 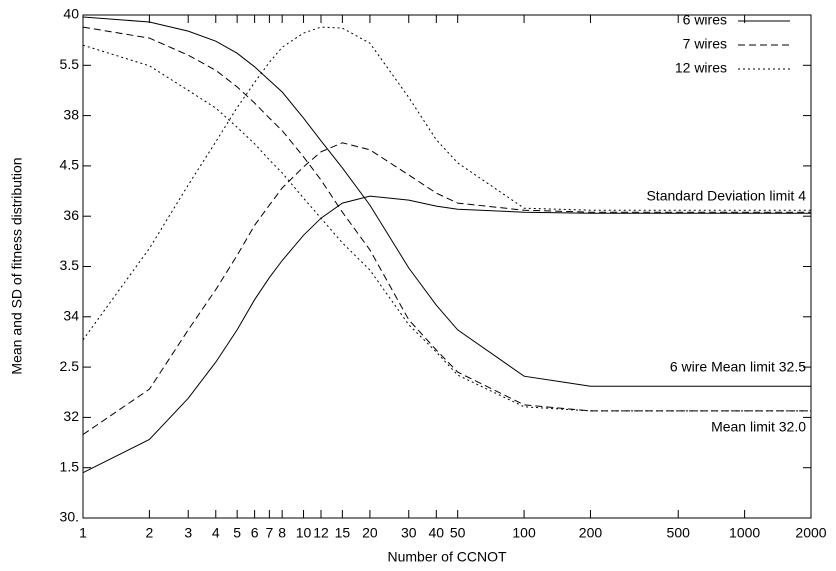 I want to click on y2-tick-label: 2.5, so click(x=70, y=366).